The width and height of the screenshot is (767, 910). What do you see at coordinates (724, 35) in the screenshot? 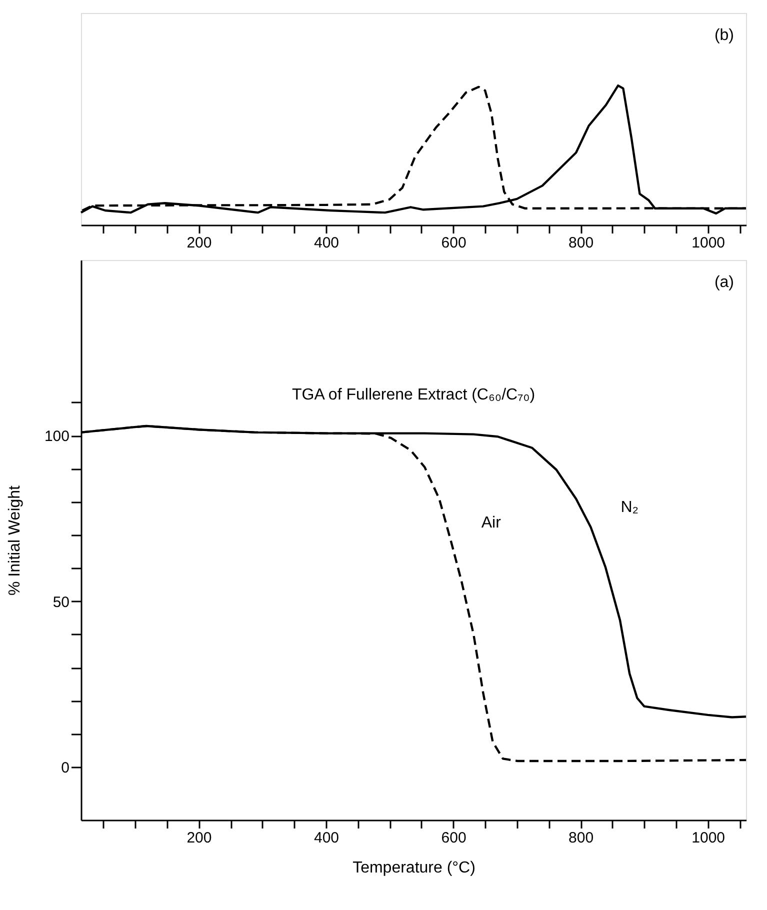
I see `text: (b)` at bounding box center [724, 35].